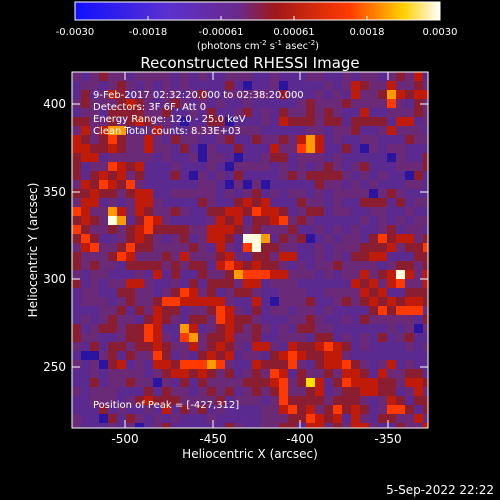  Describe the element at coordinates (299, 439) in the screenshot. I see `x-tick-label: -400` at that location.